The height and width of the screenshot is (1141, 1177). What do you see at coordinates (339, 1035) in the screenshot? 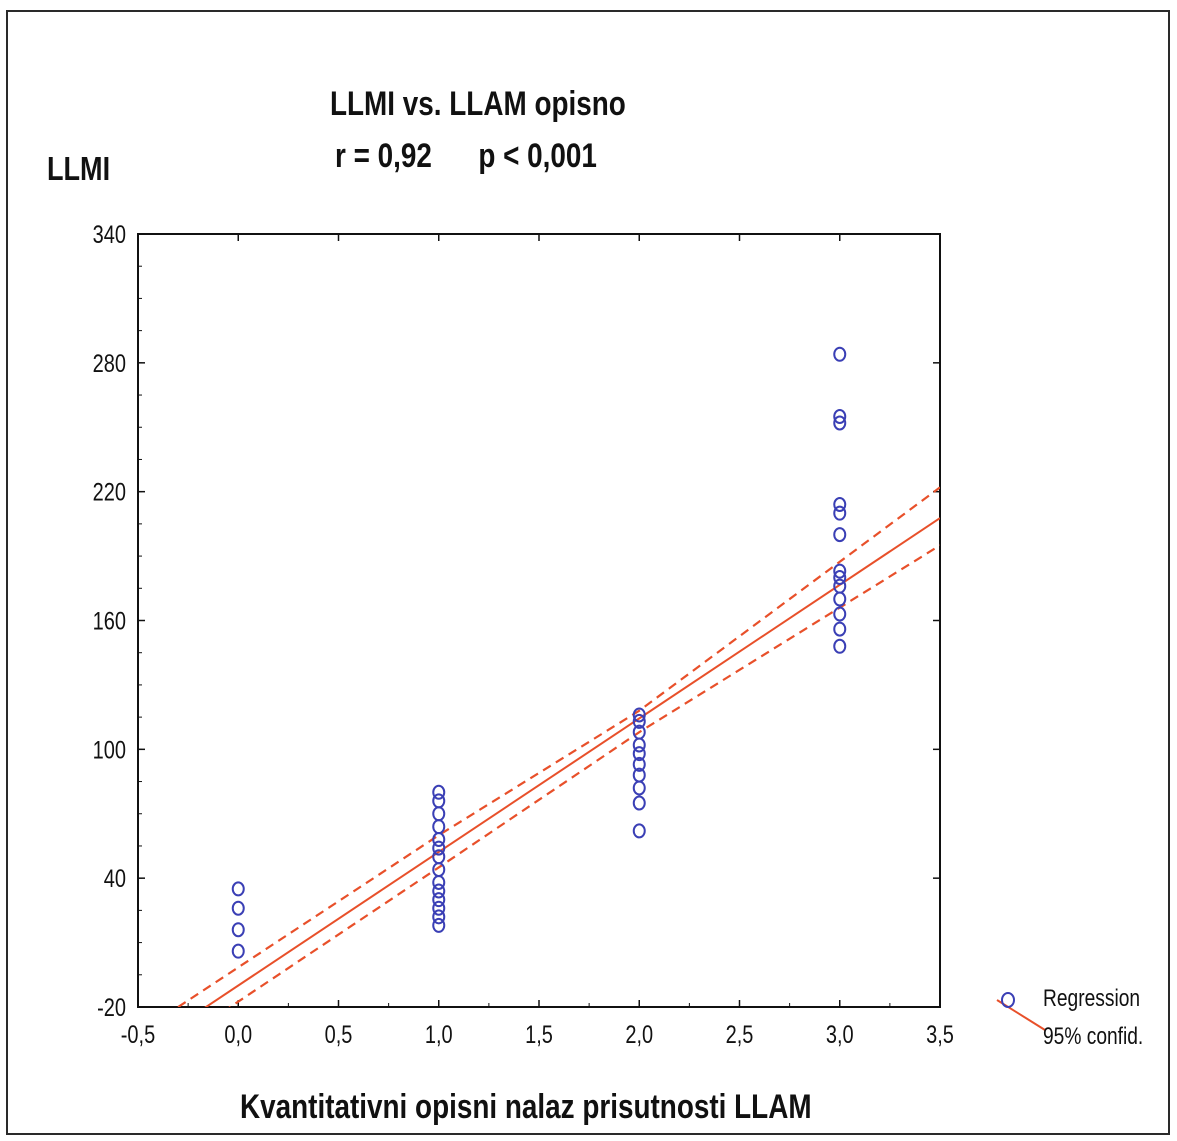
I see `x-tick-label: 0,5` at bounding box center [339, 1035].